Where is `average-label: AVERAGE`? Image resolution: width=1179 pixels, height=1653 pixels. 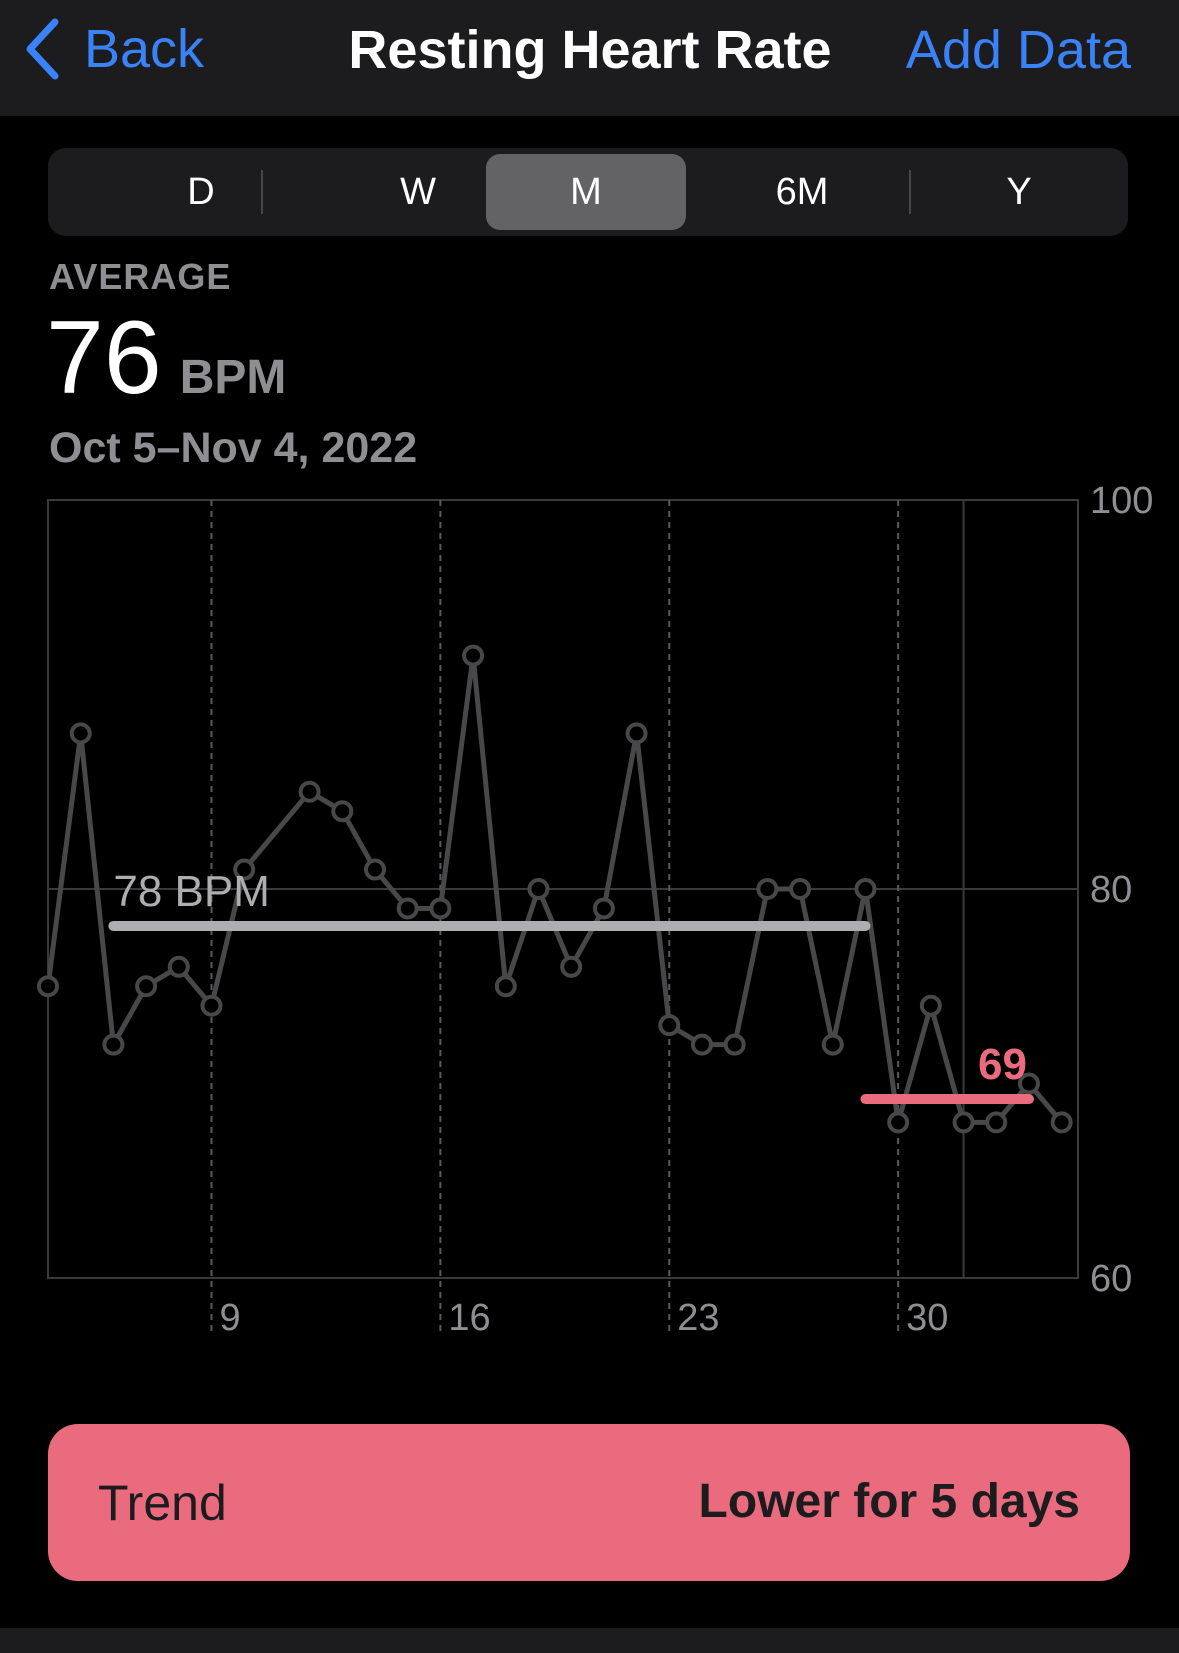 average-label: AVERAGE is located at coordinates (140, 276).